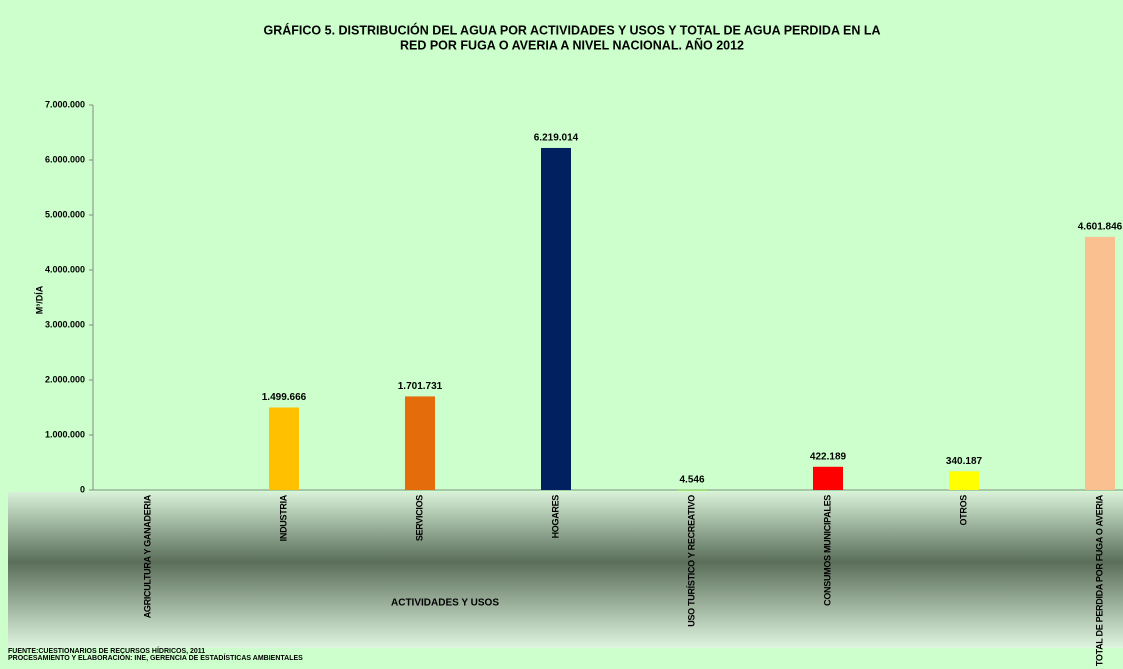 The image size is (1123, 669). I want to click on data-label: 1.499.666, so click(284, 397).